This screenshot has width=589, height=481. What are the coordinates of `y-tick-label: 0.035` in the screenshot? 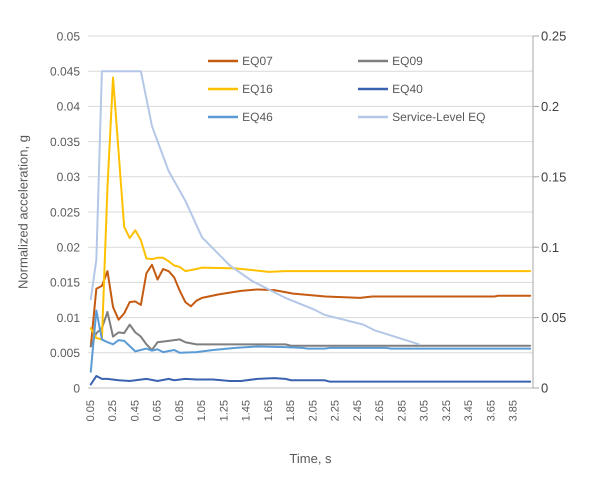 It's located at (65, 141).